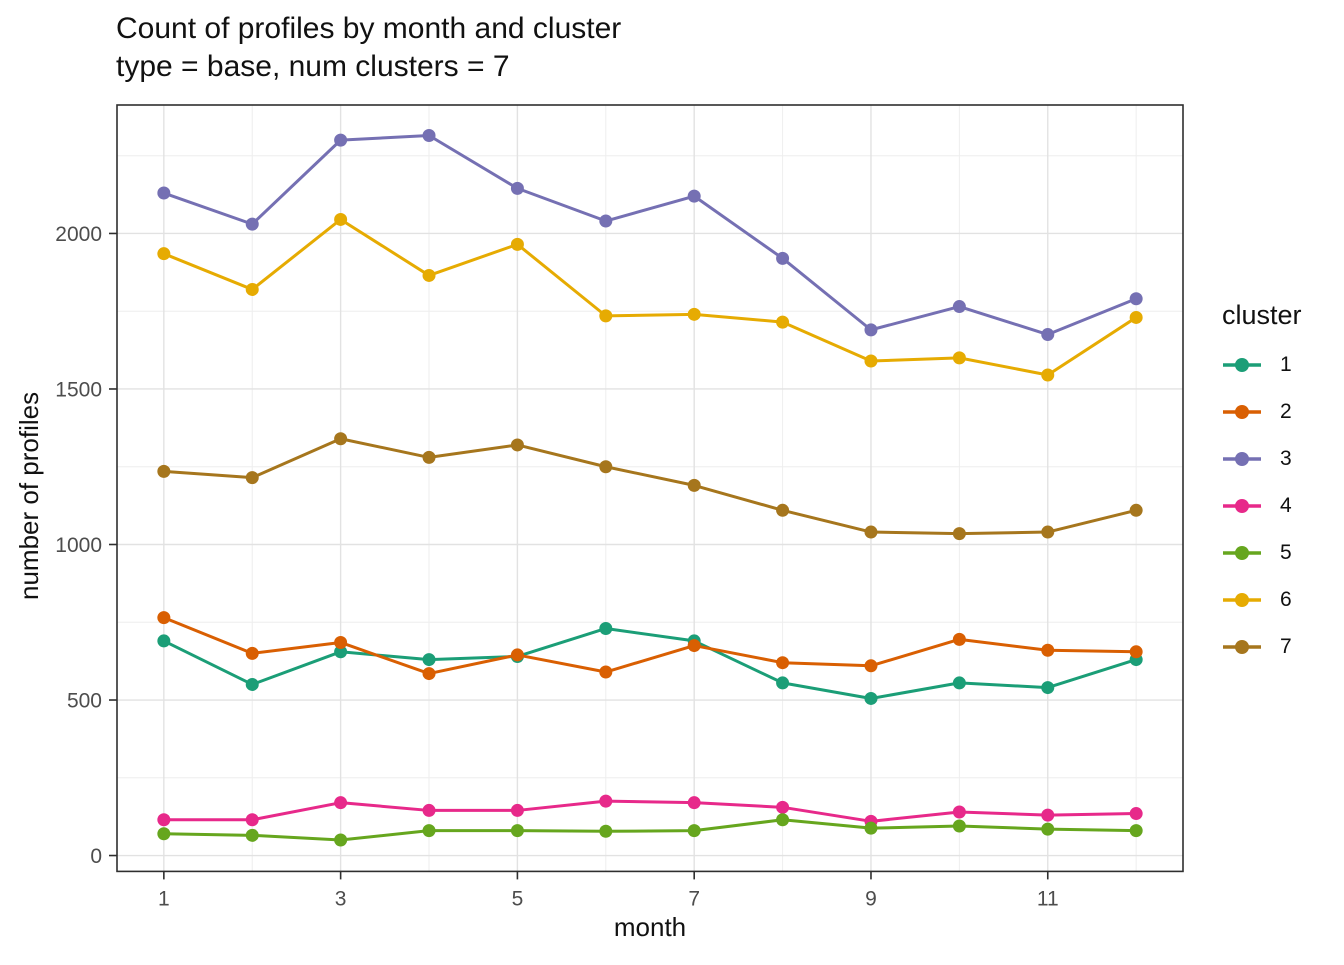 The height and width of the screenshot is (965, 1344). What do you see at coordinates (78, 389) in the screenshot?
I see `y-tick-label: 1500` at bounding box center [78, 389].